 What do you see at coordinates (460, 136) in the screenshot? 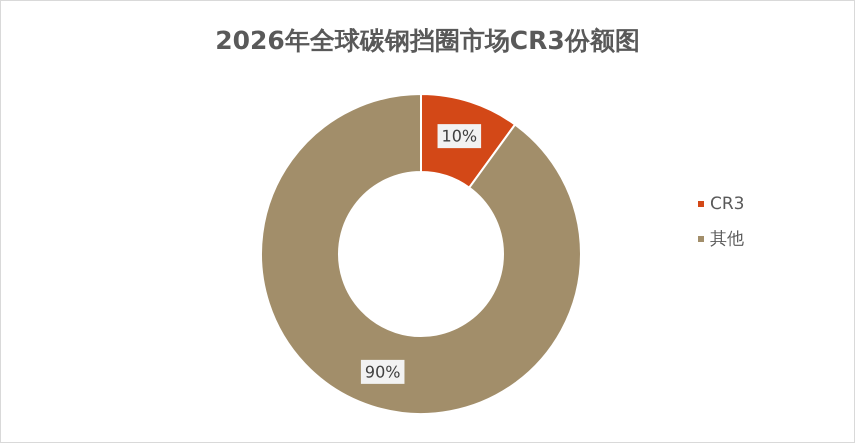
I see `data-label: 10%` at bounding box center [460, 136].